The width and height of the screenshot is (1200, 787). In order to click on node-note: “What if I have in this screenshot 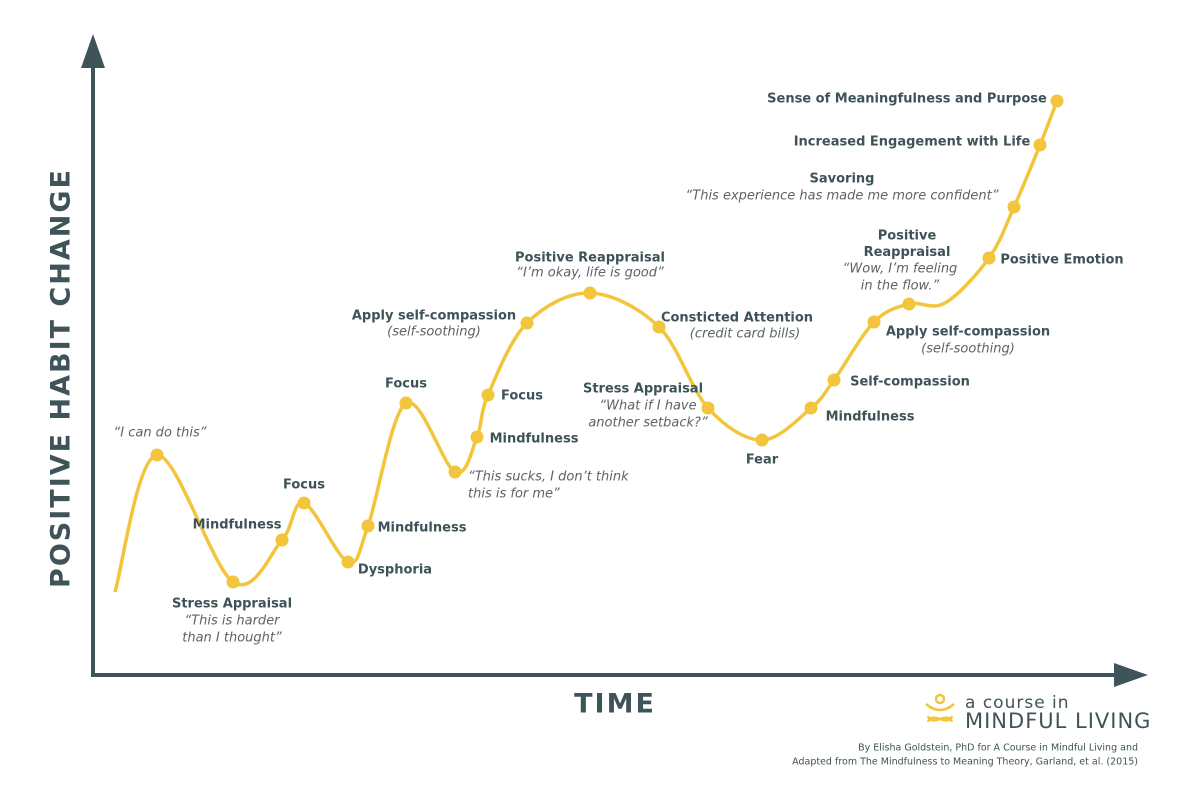, I will do `click(647, 406)`.